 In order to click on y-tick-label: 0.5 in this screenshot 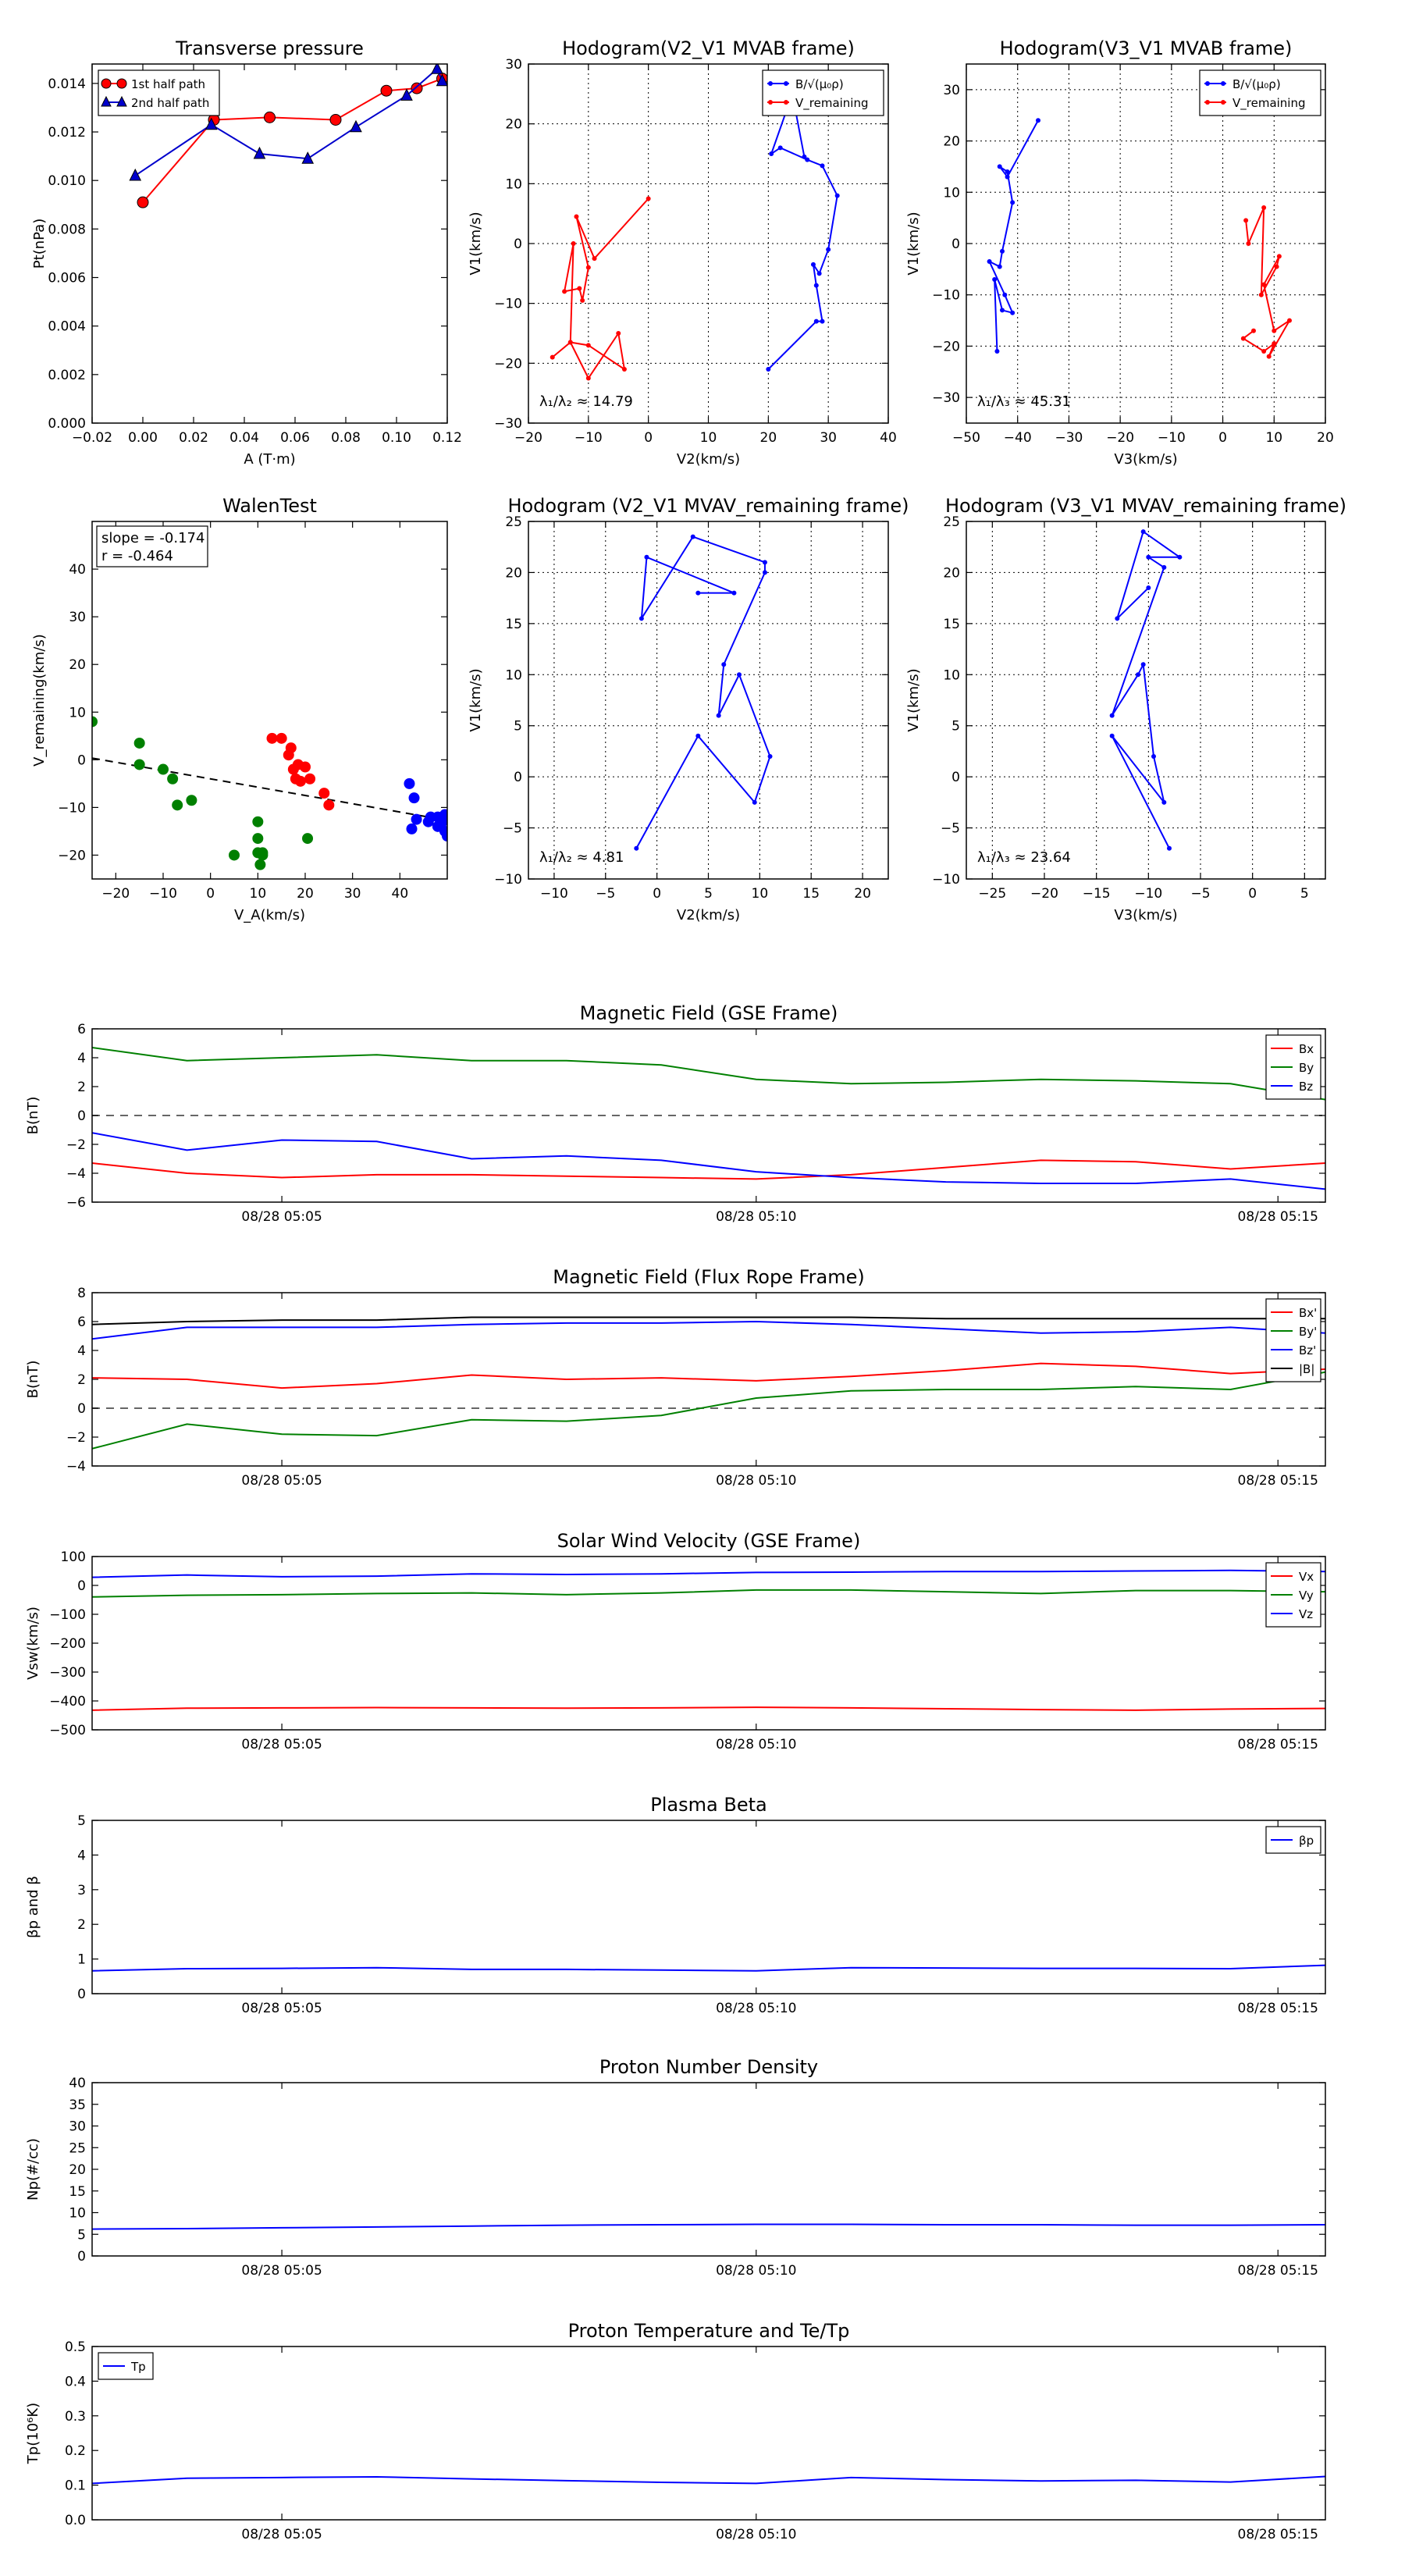, I will do `click(76, 2347)`.